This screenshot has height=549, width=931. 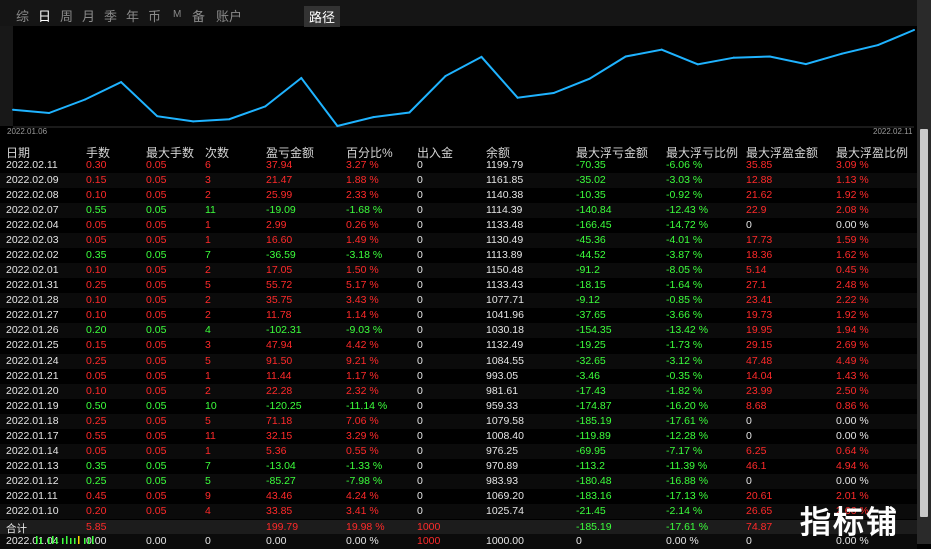 I want to click on table-cell: 1.88 %, so click(x=362, y=180).